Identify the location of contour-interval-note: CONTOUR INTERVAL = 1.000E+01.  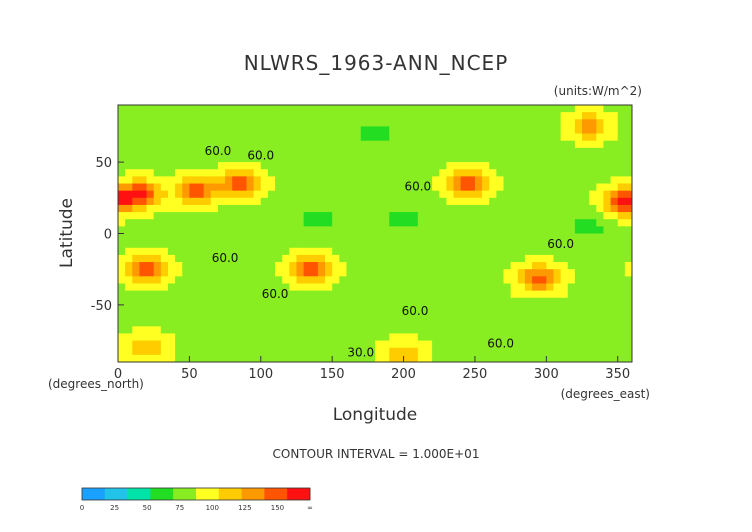
(376, 454).